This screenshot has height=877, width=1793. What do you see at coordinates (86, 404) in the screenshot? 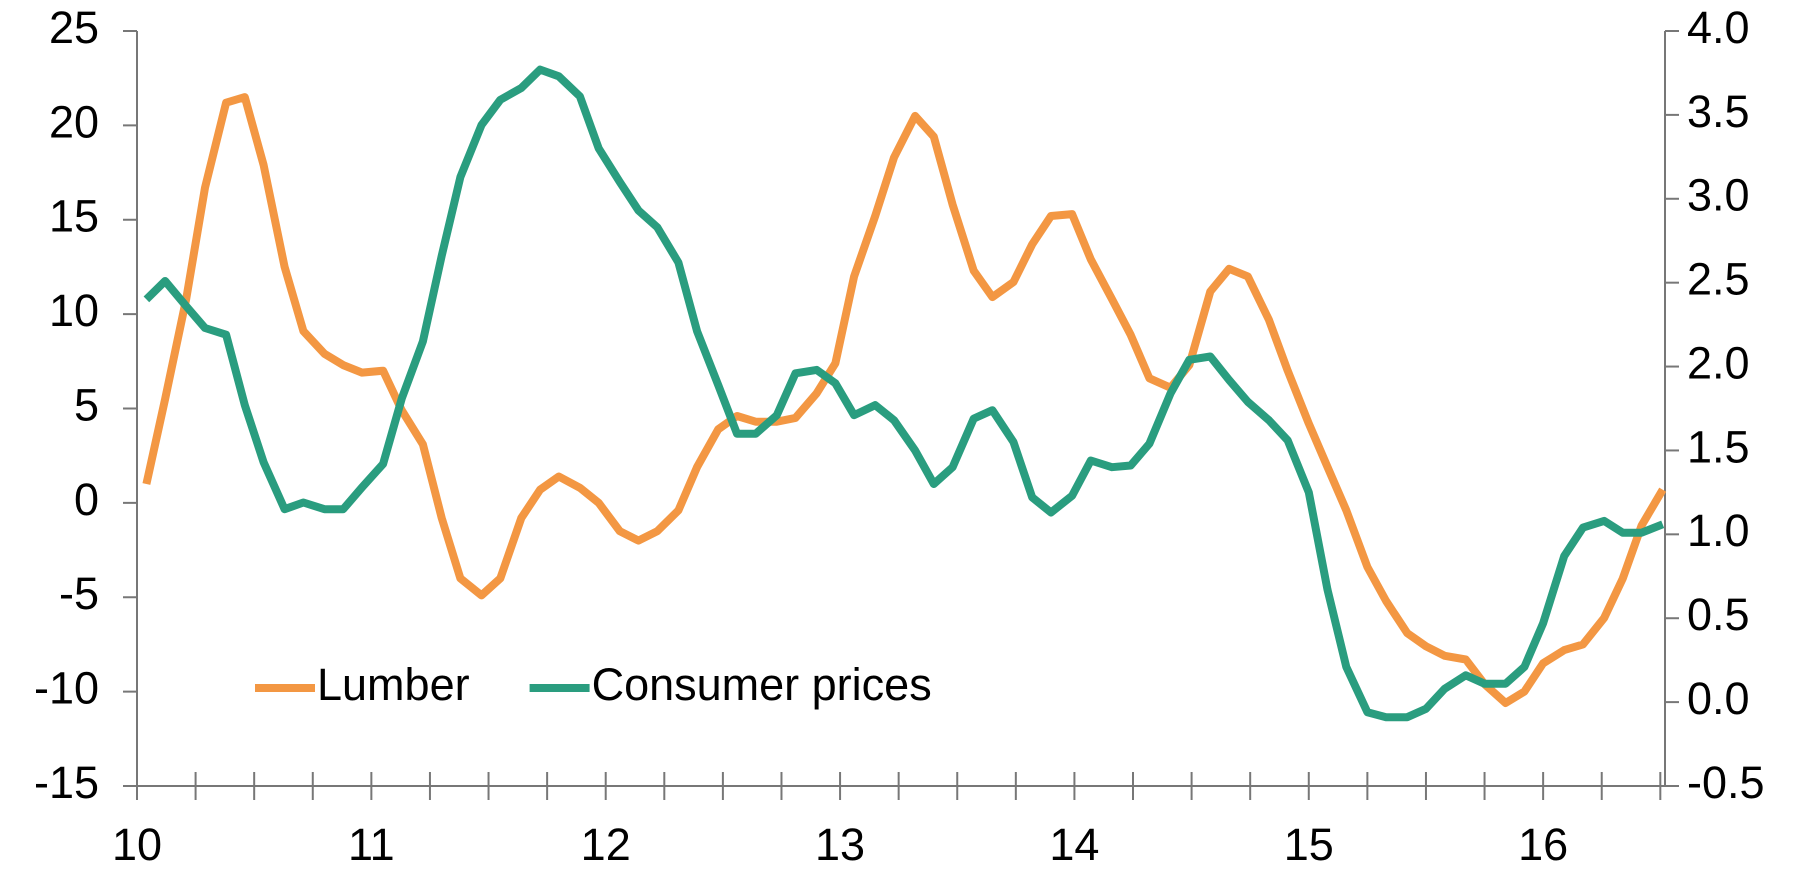
I see `y-tick-label: 5` at bounding box center [86, 404].